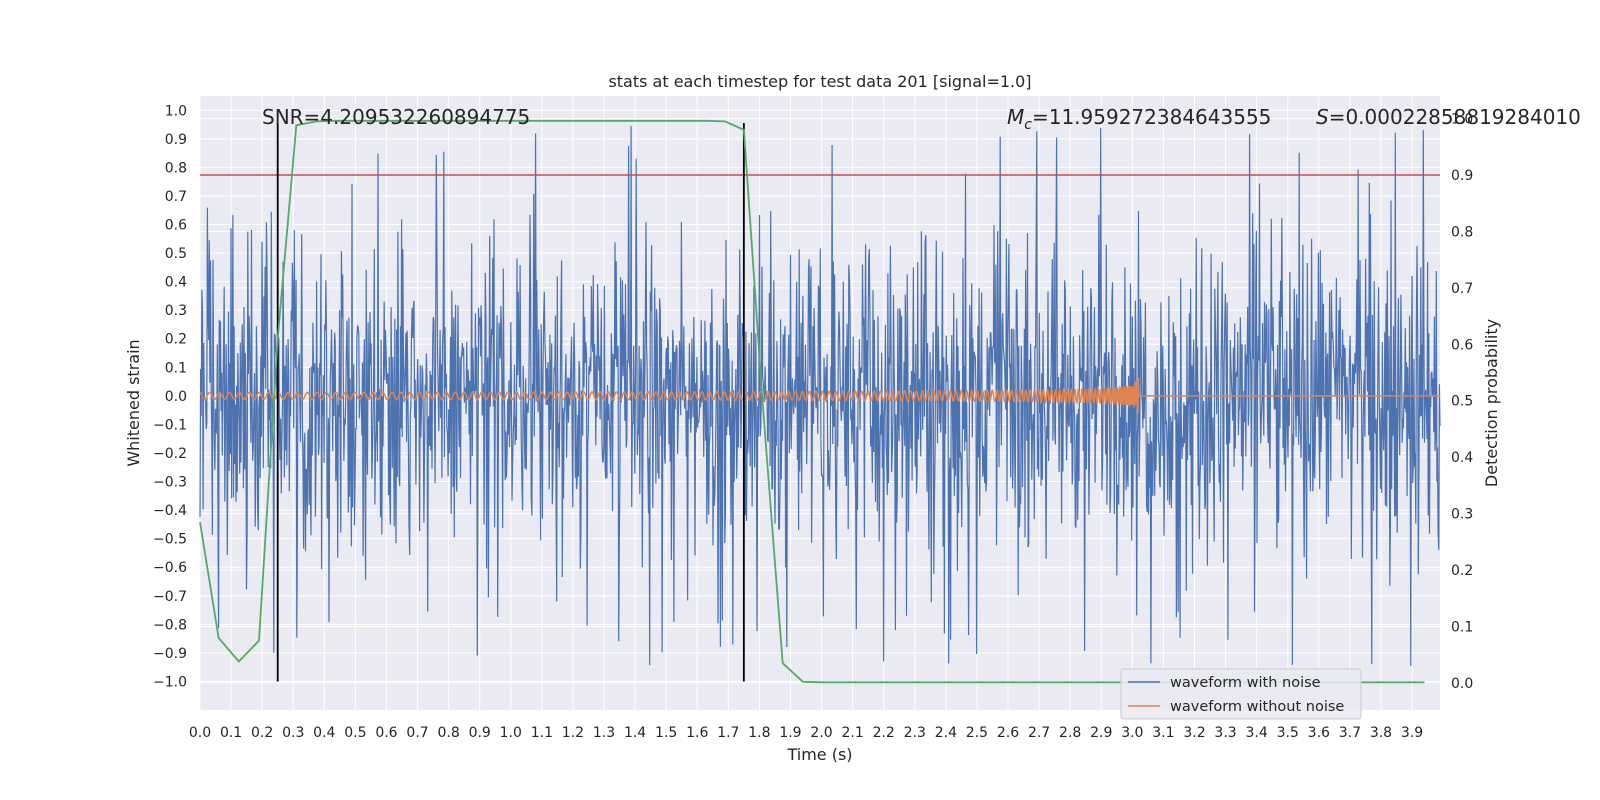 The image size is (1600, 800). Describe the element at coordinates (262, 733) in the screenshot. I see `x-tick-label: 0.2` at that location.